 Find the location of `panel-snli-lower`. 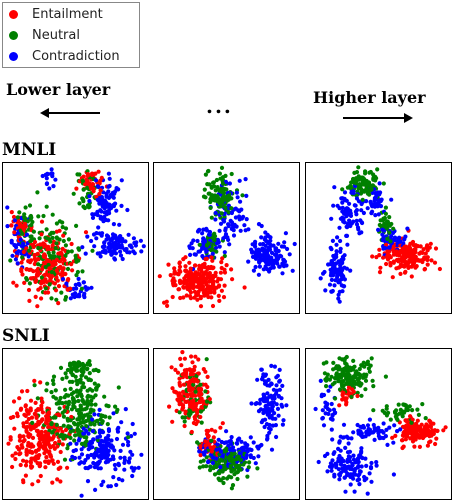

panel-snli-lower is located at coordinates (75, 424).